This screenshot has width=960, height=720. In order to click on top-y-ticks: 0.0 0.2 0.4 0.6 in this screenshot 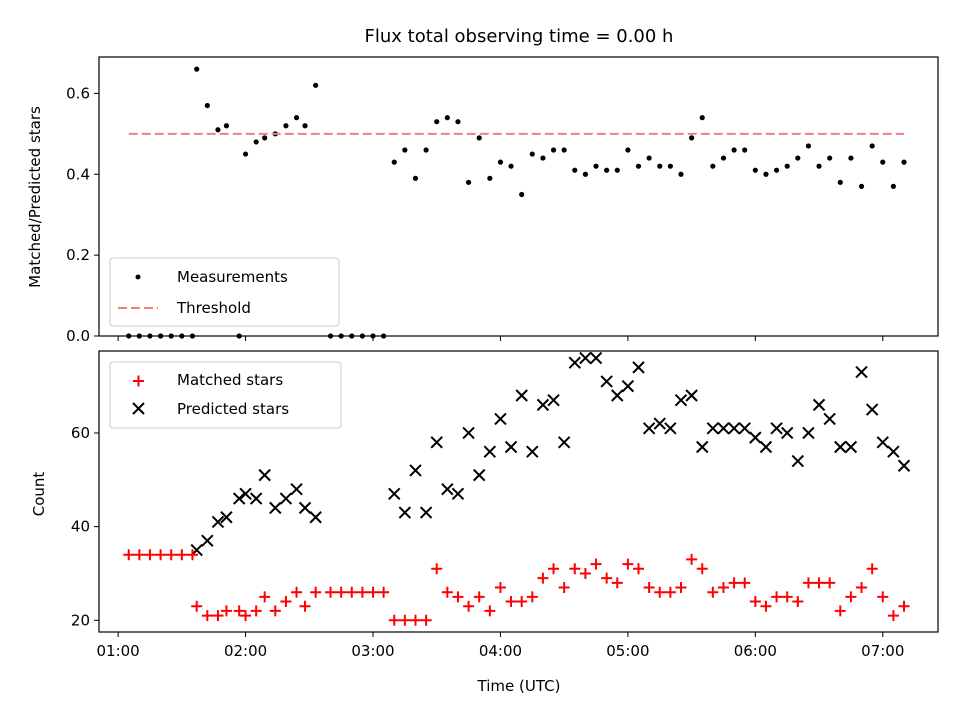, I will do `click(82, 214)`.